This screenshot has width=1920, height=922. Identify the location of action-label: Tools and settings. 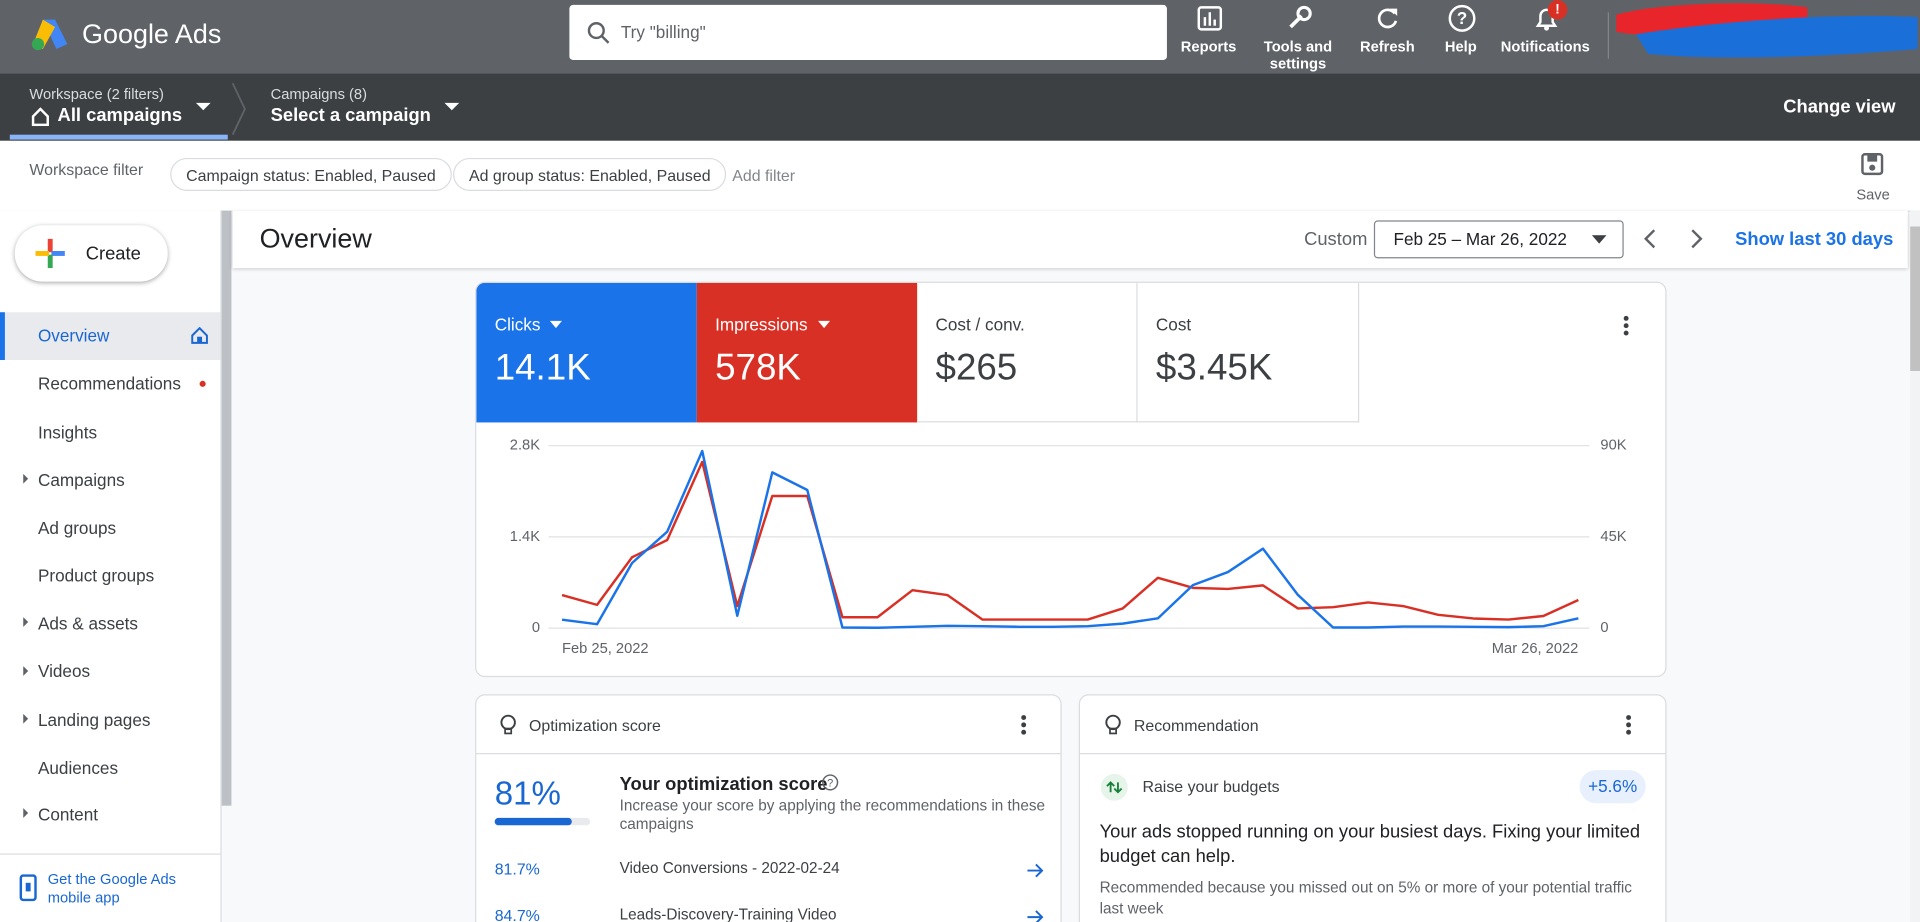
(1298, 55).